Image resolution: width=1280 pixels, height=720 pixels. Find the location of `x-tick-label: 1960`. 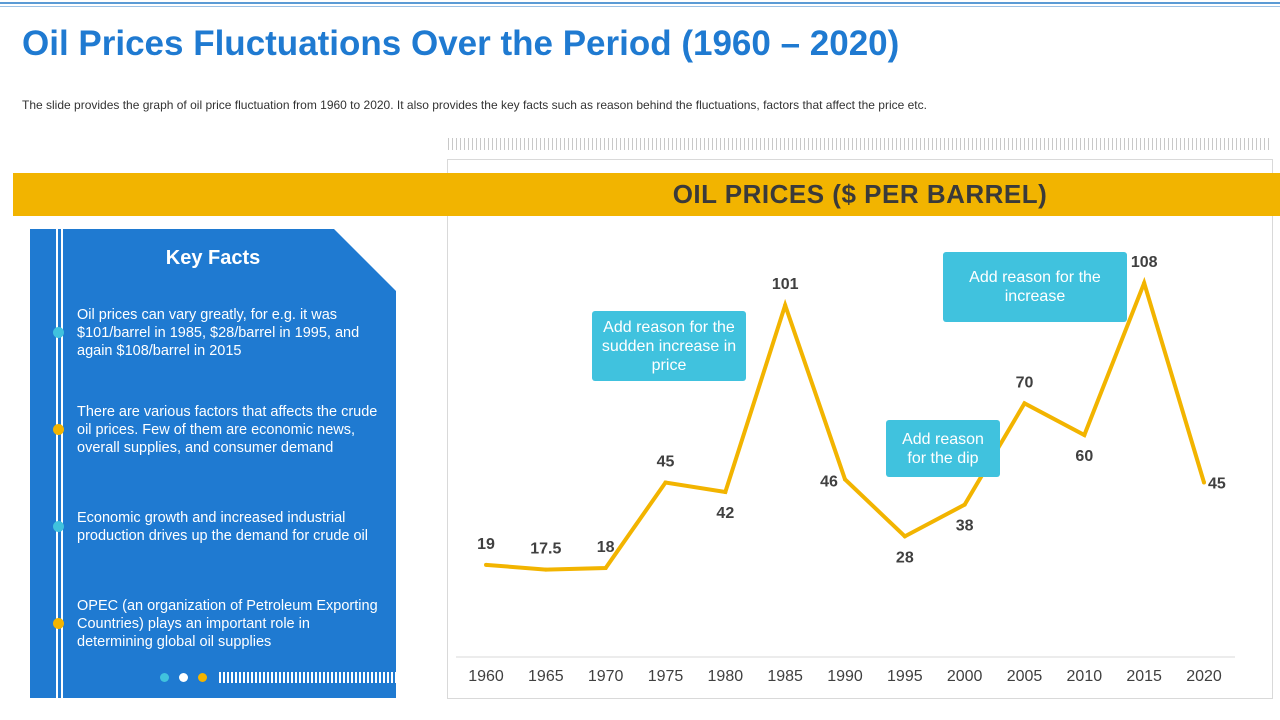

x-tick-label: 1960 is located at coordinates (486, 676).